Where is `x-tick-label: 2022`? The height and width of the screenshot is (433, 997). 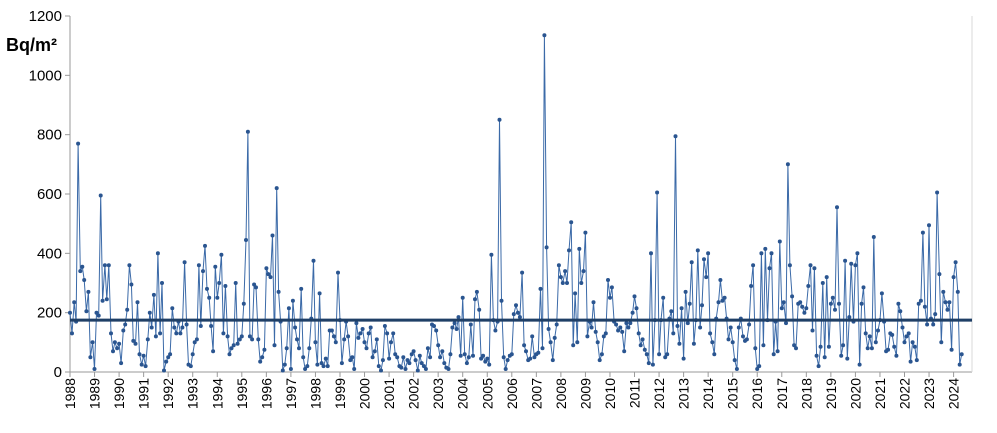 x-tick-label: 2022 is located at coordinates (905, 393).